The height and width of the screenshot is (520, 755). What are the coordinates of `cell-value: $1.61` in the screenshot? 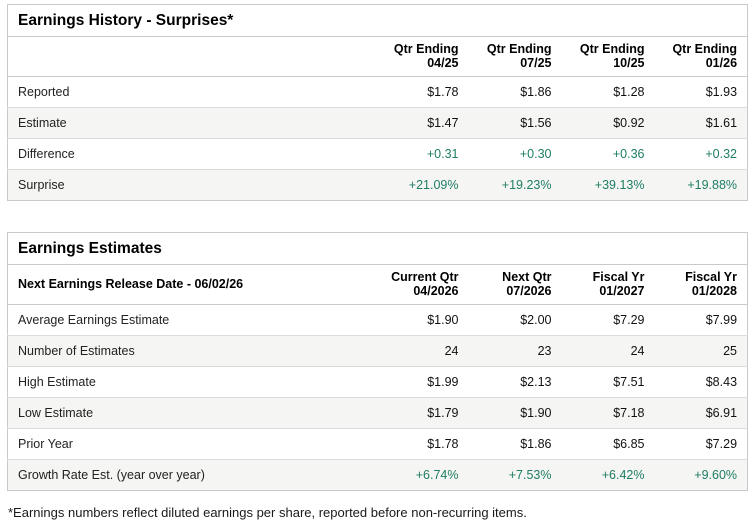 It's located at (721, 123).